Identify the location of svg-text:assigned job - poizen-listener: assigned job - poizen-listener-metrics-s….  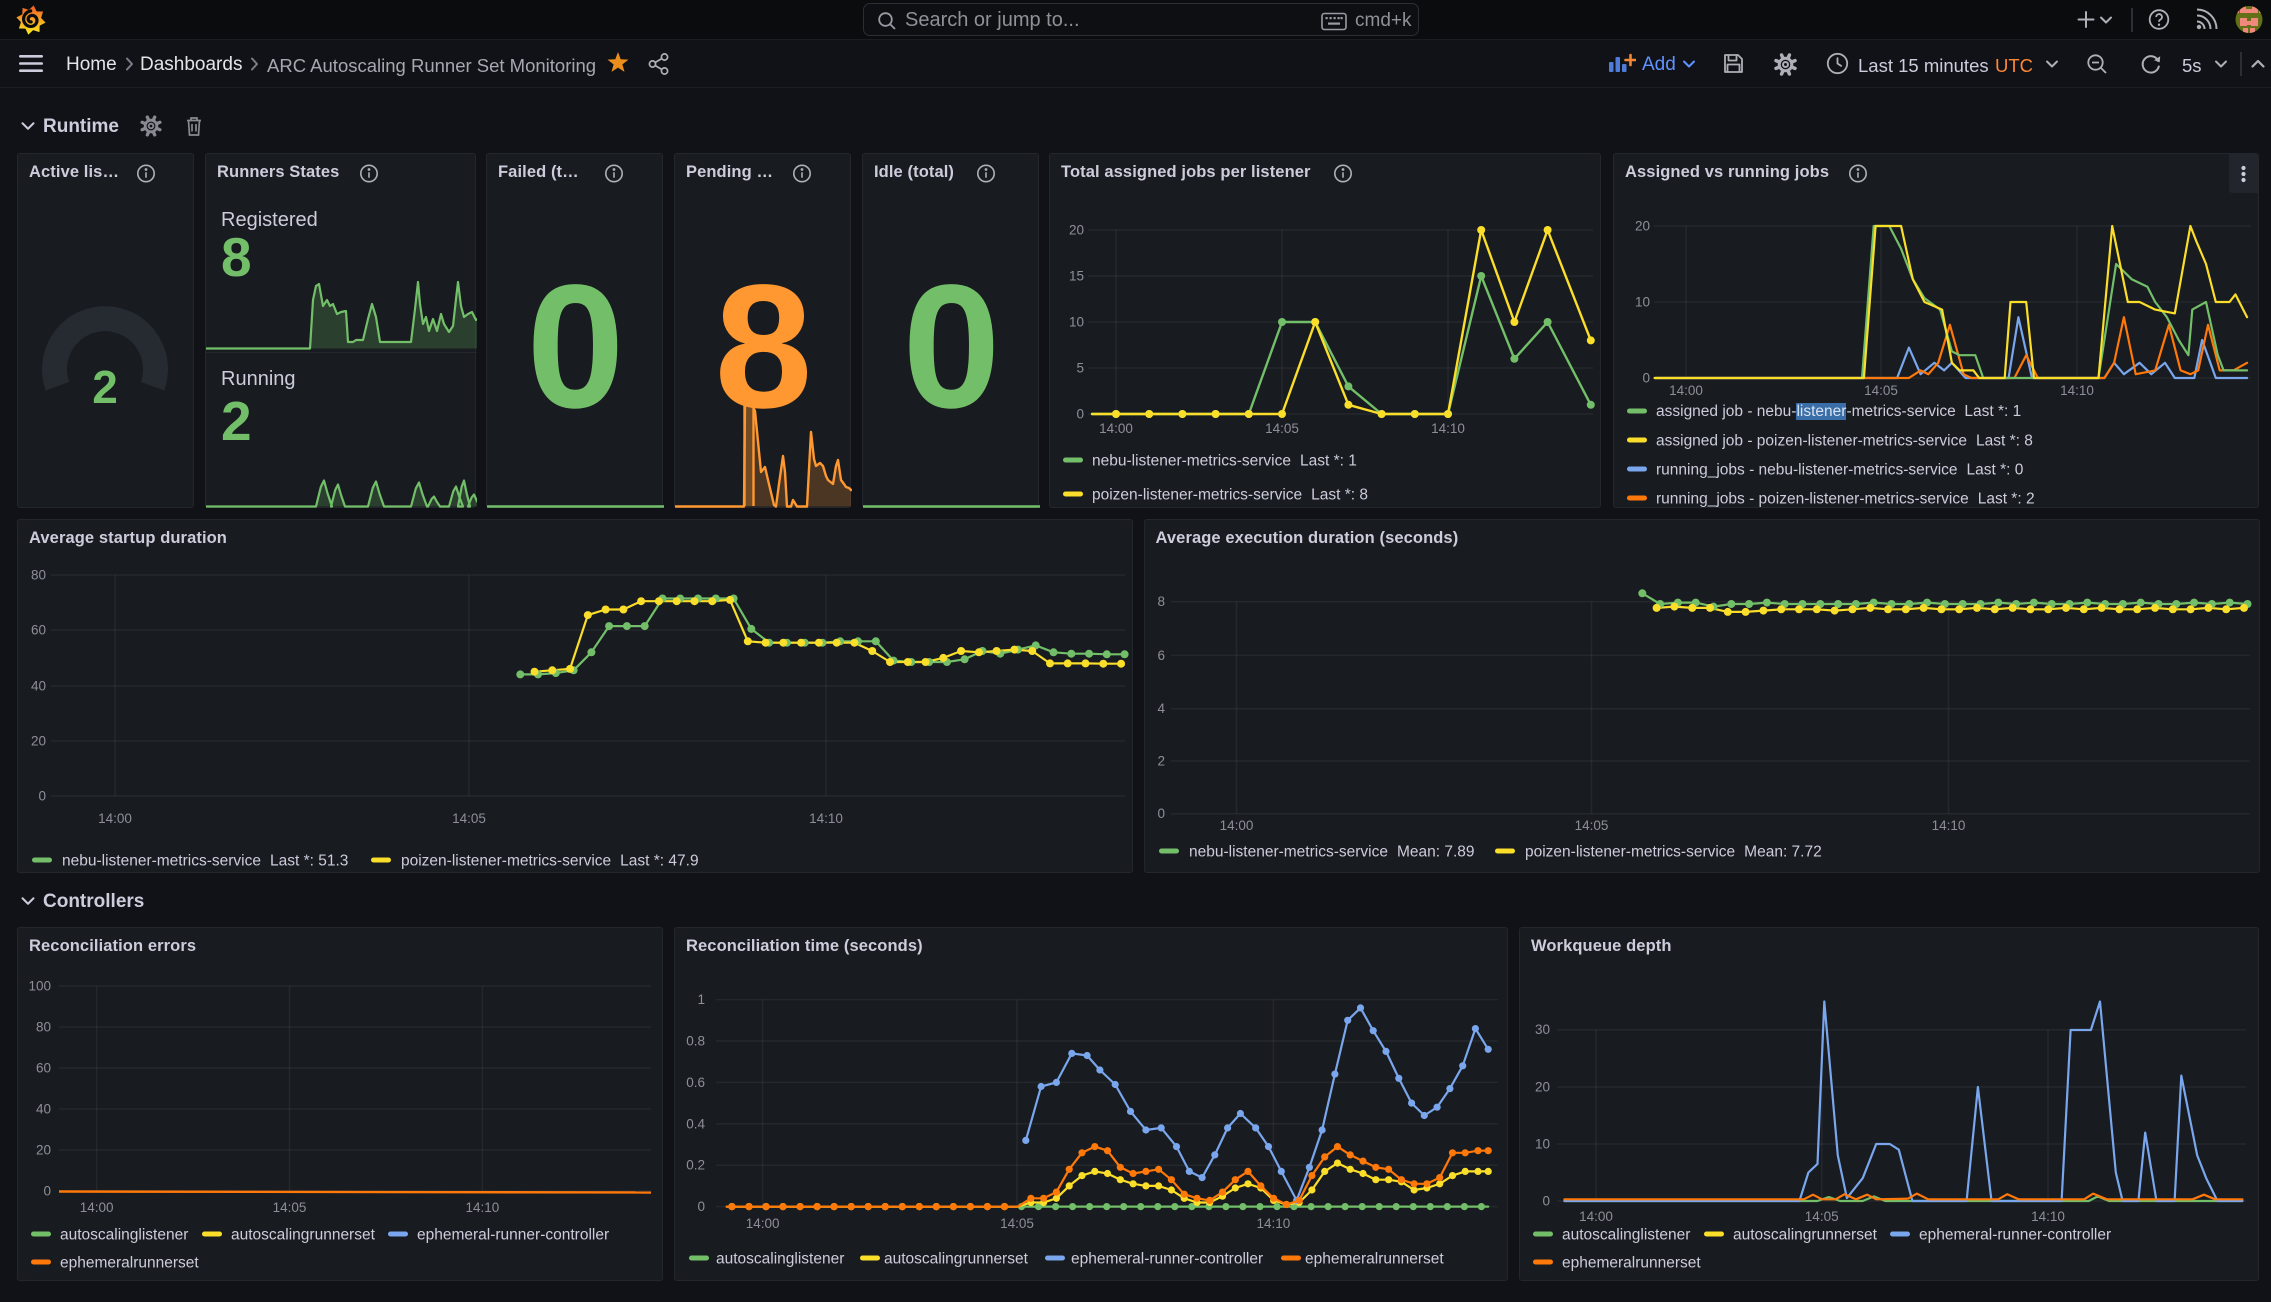
(1844, 441).